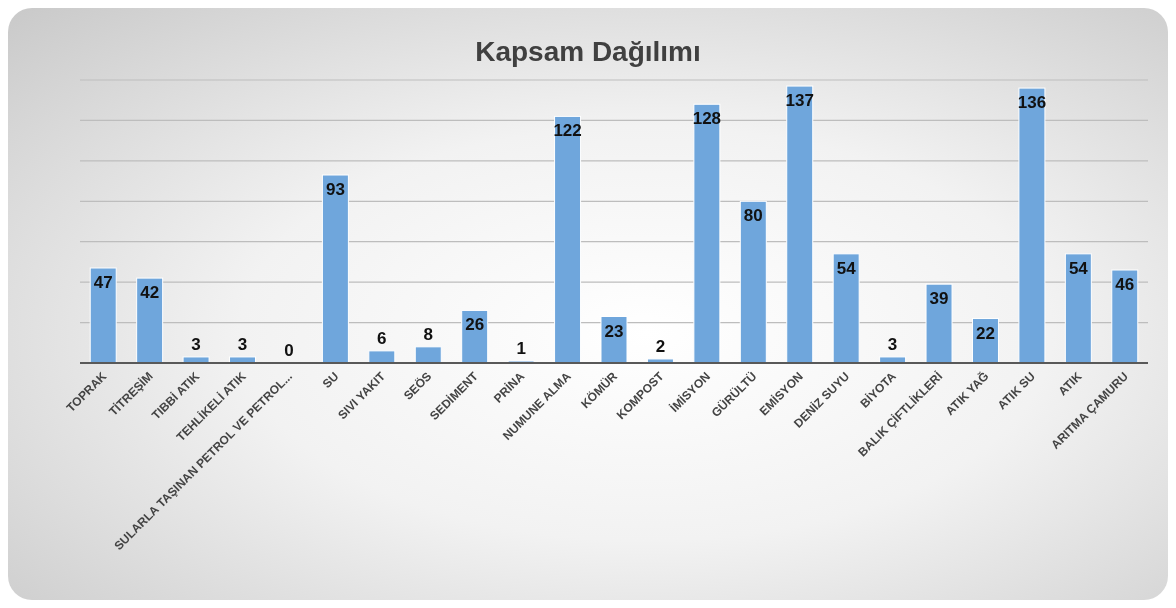  Describe the element at coordinates (939, 299) in the screenshot. I see `data-label: 39` at that location.